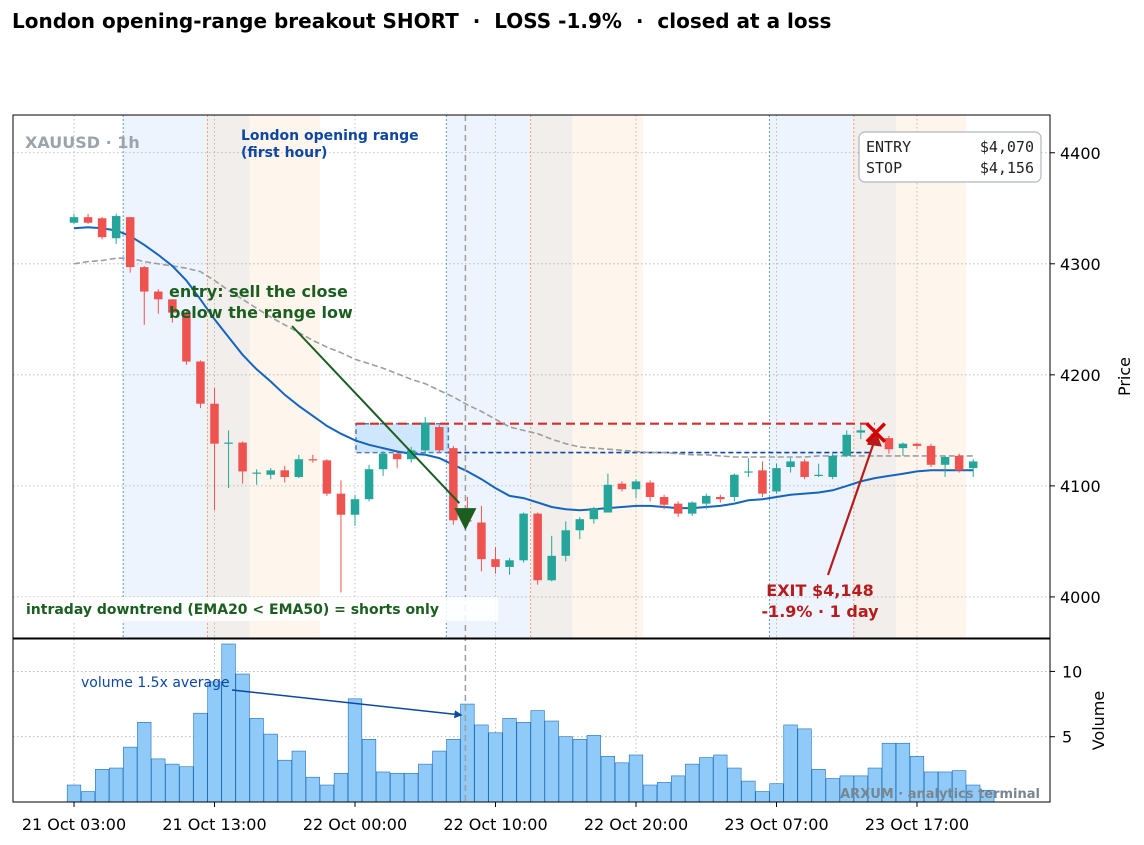 The height and width of the screenshot is (845, 1144). Describe the element at coordinates (950, 157) in the screenshot. I see `trade-info-box` at that location.